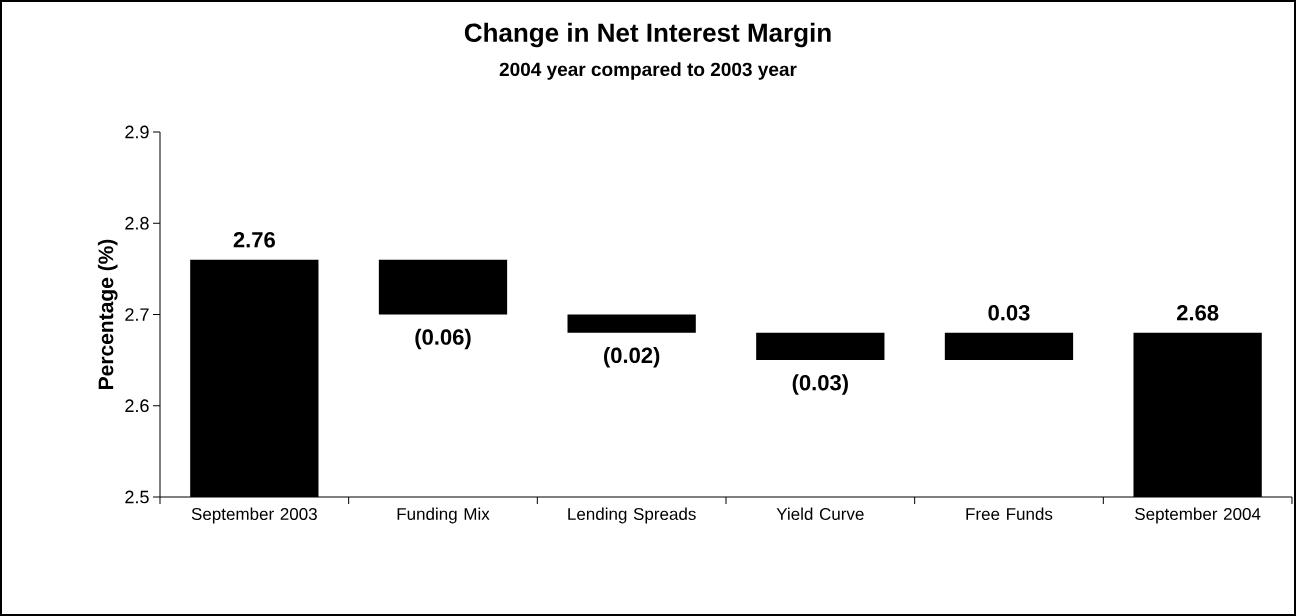 The width and height of the screenshot is (1296, 616). Describe the element at coordinates (648, 71) in the screenshot. I see `chart-subtitle: 2004 year compared to 2003 year` at that location.